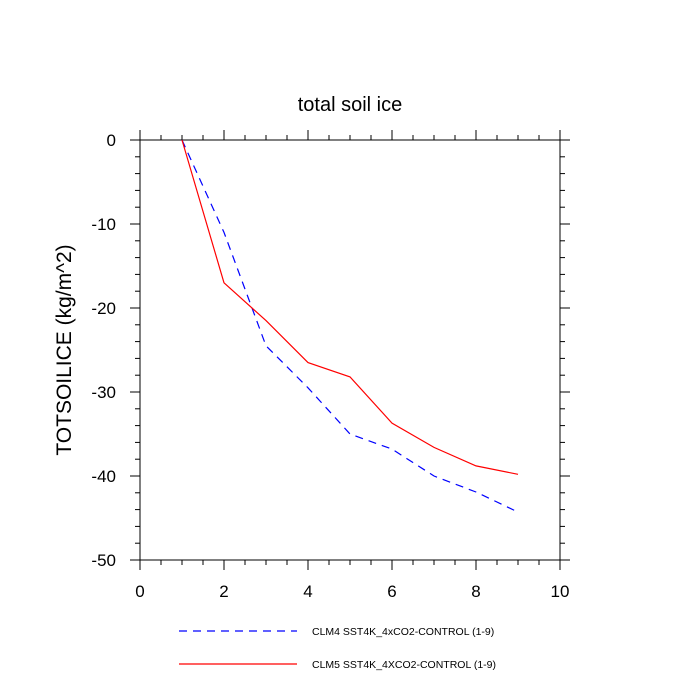 The image size is (700, 700). Describe the element at coordinates (475, 591) in the screenshot. I see `x-tick-label: 8` at that location.